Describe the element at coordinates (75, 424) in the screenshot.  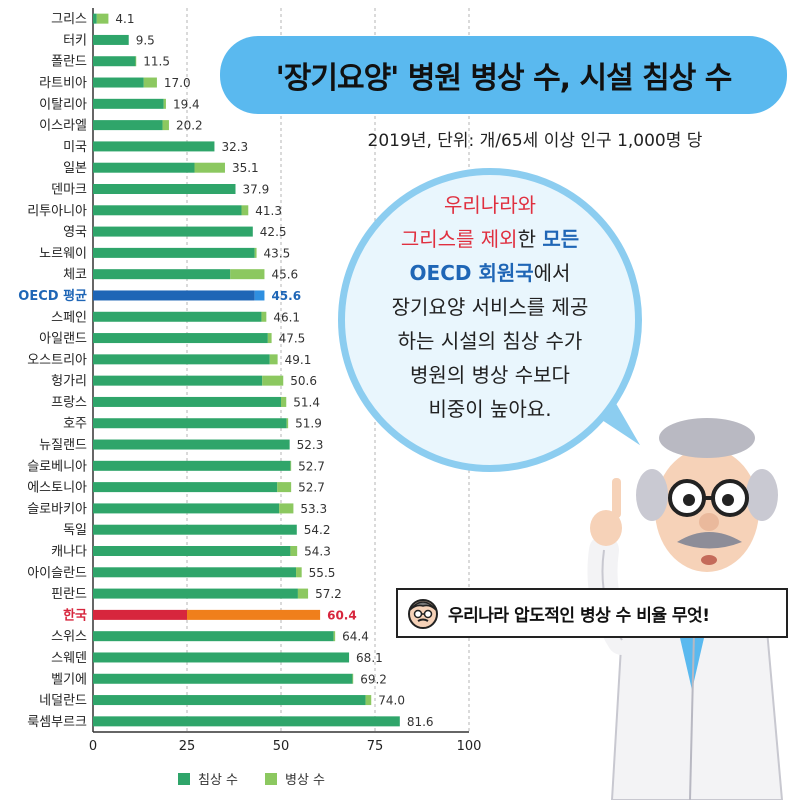
I see `category-label: 호주` at that location.